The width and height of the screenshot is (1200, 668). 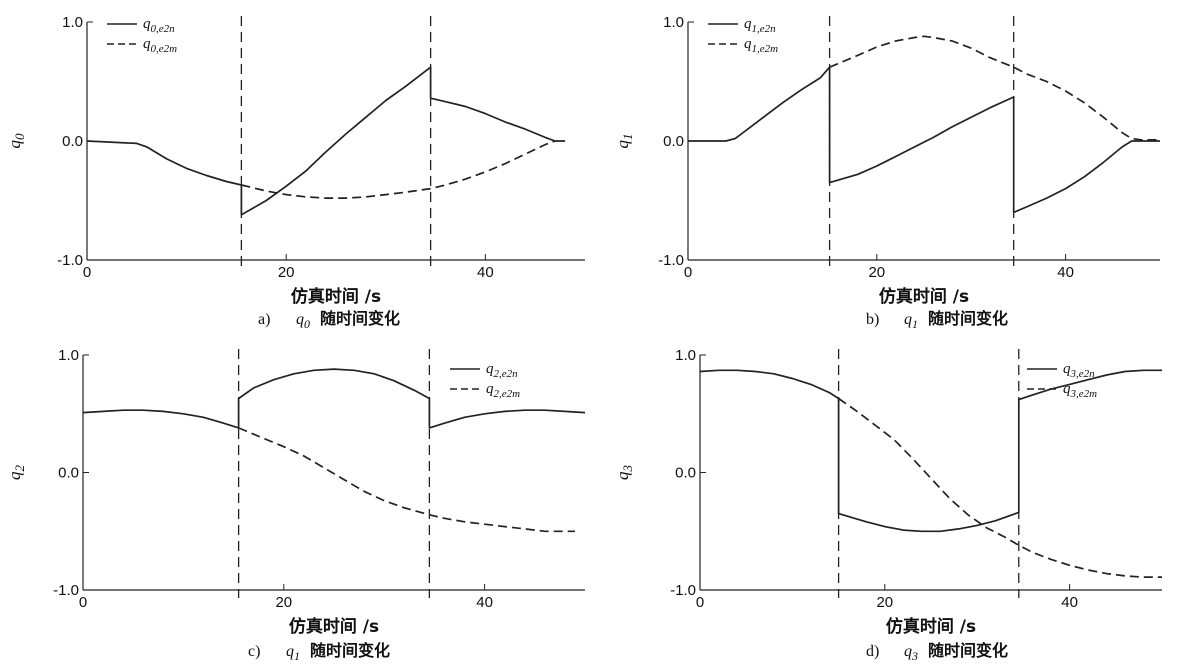 I want to click on figure-caption: b) q1 随时间变化, so click(x=937, y=320).